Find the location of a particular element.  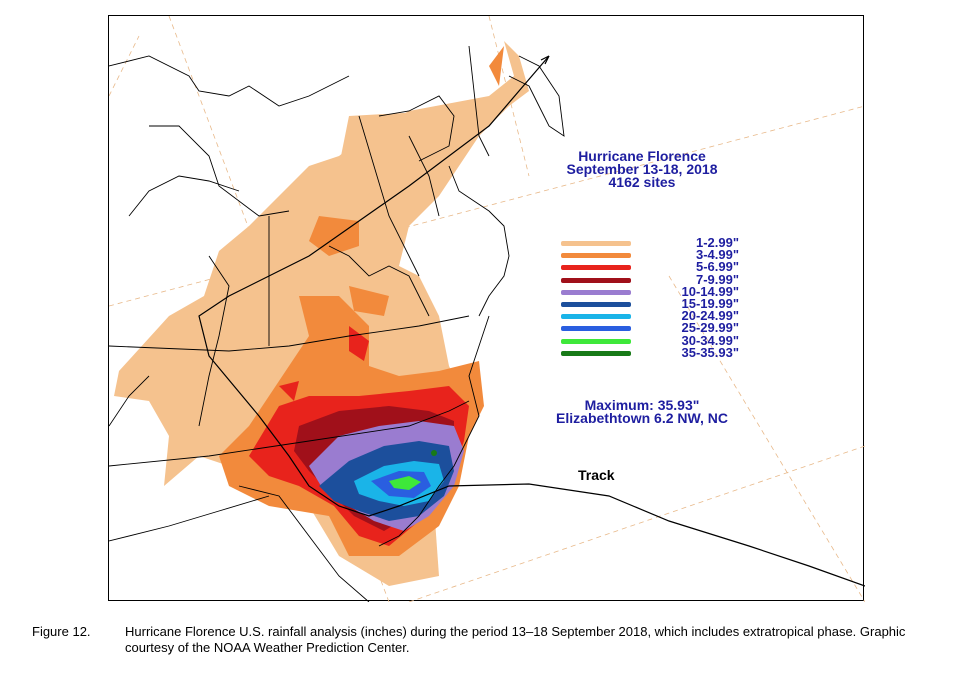

maximum-value: Maximum: 35.93" is located at coordinates (642, 405).